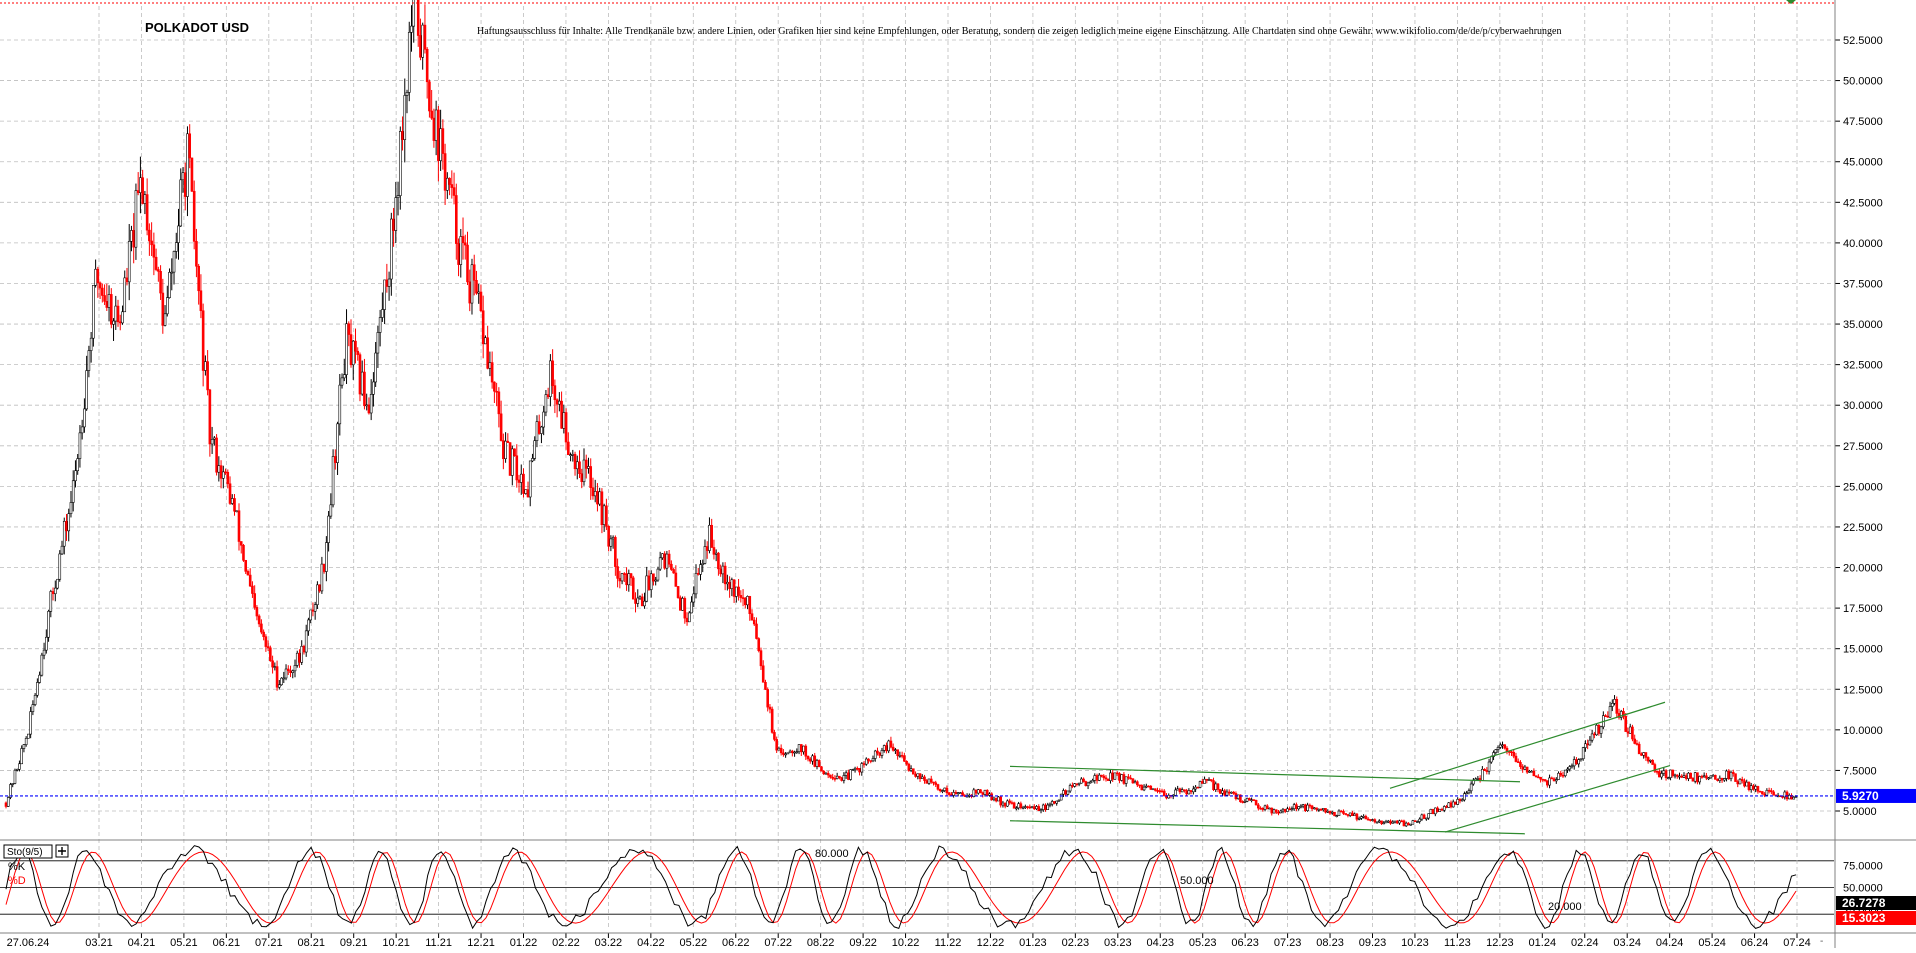  I want to click on stoch-label-box, so click(28, 851).